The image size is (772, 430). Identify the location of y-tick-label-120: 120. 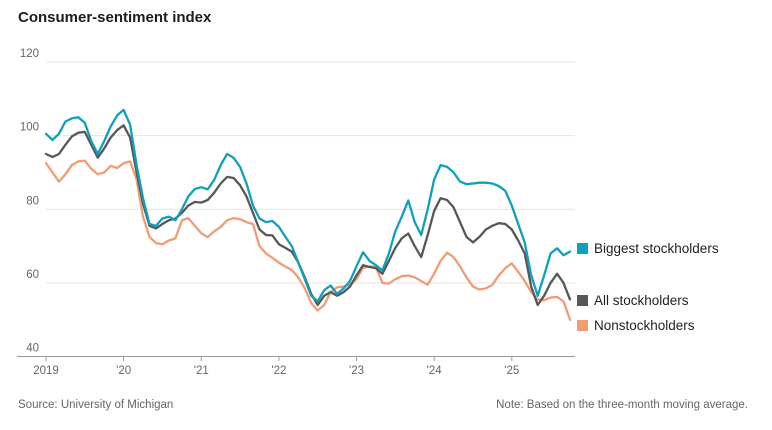
(29, 54).